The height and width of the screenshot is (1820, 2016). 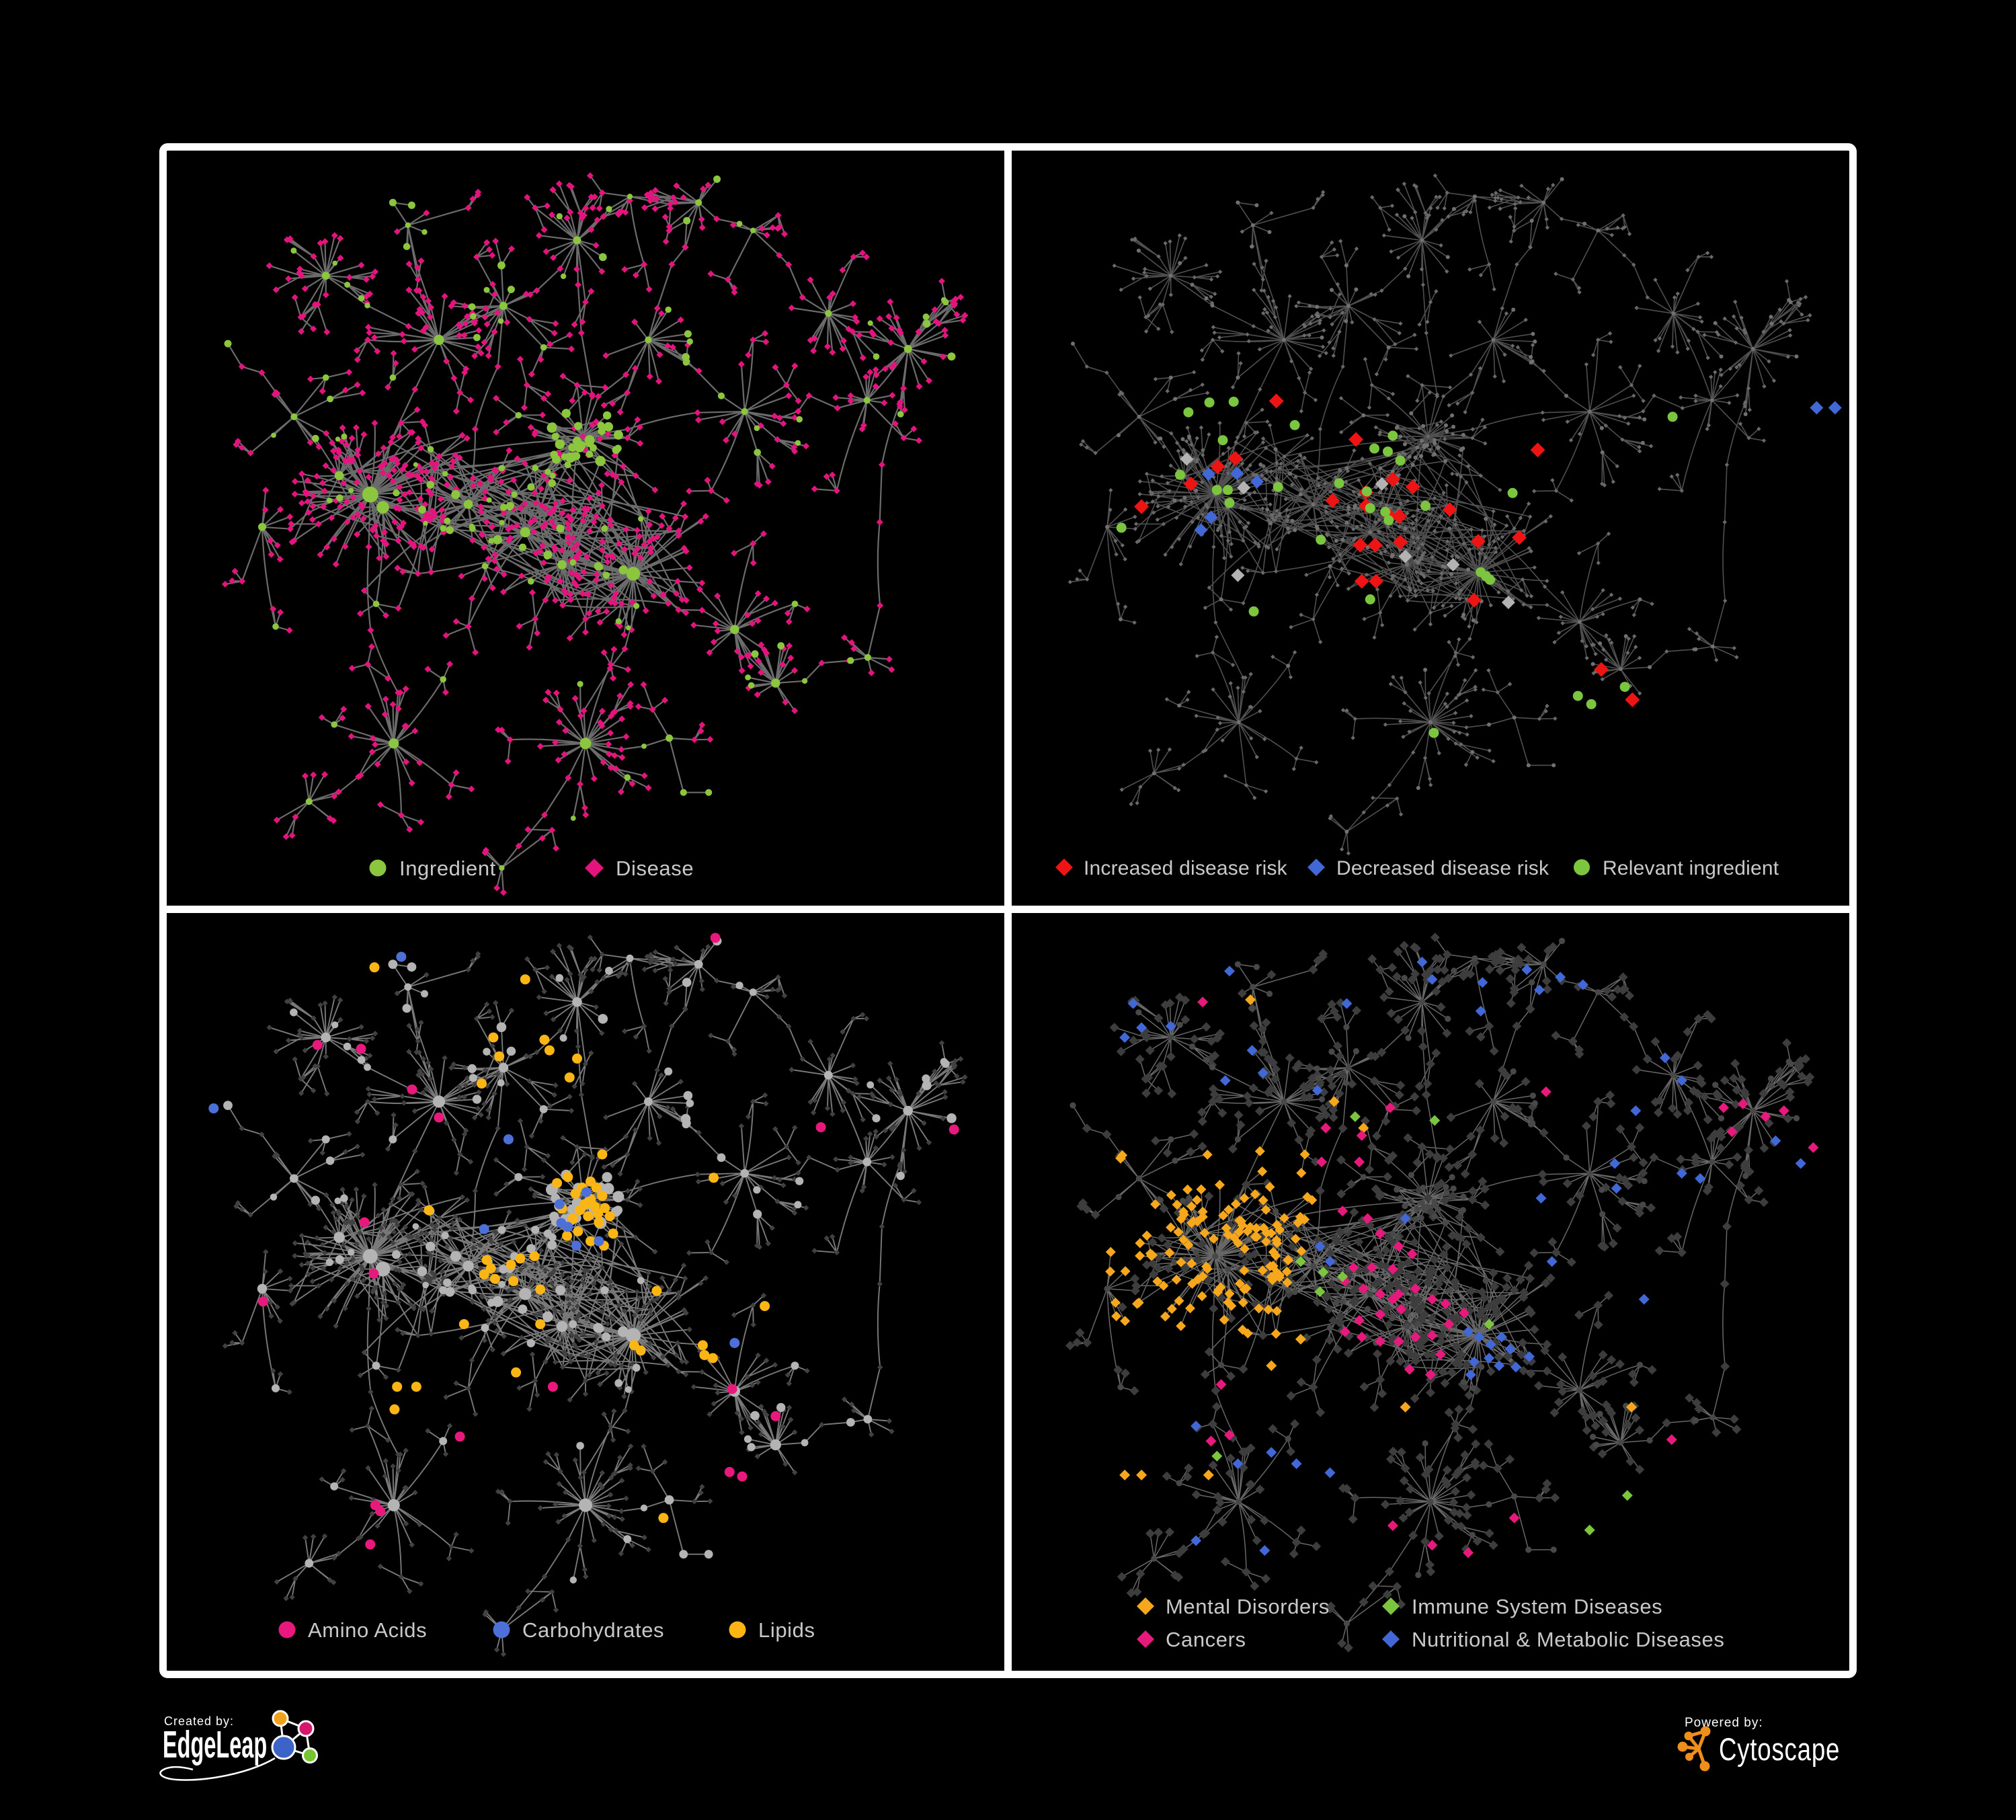 I want to click on svg-text: Amino Acids, so click(x=367, y=1630).